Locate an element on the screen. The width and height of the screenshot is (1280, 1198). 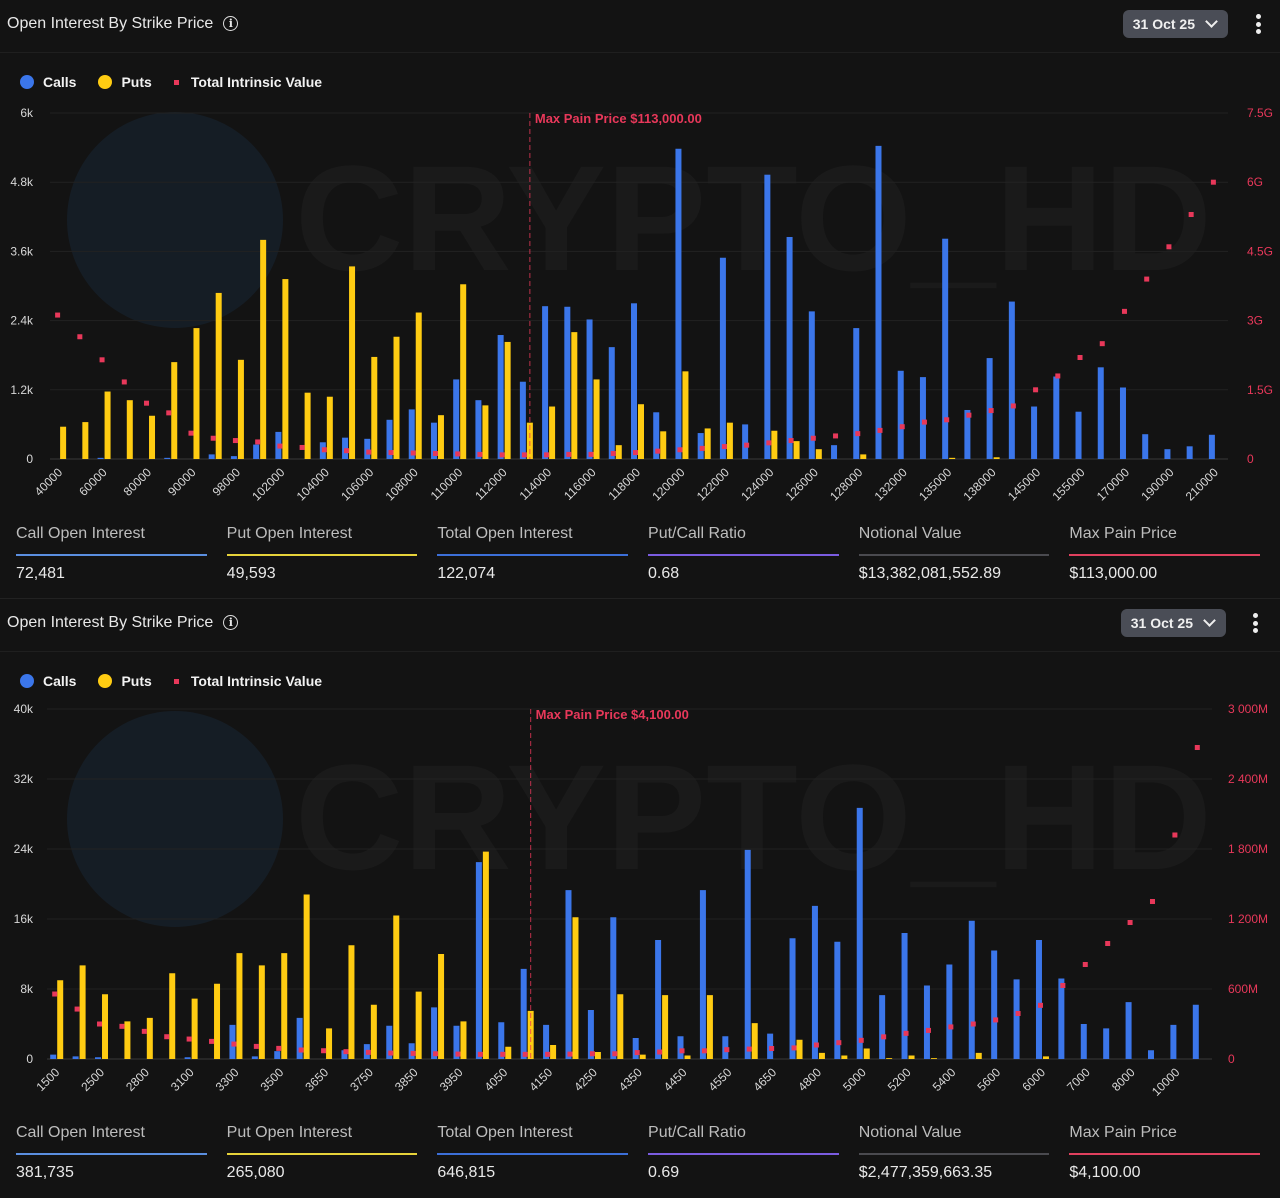
y2-tick-label: 3 000M is located at coordinates (1248, 709).